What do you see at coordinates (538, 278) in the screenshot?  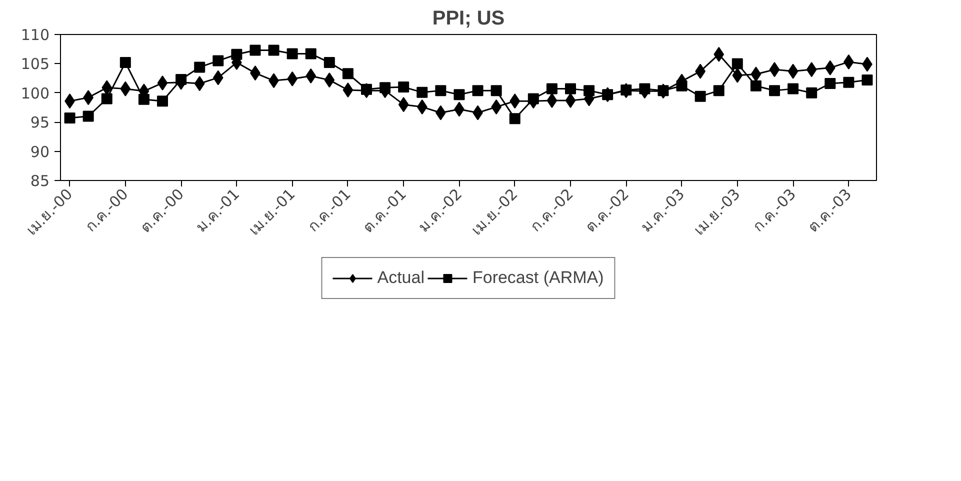 I see `legend-label: Forecast (ARMA)` at bounding box center [538, 278].